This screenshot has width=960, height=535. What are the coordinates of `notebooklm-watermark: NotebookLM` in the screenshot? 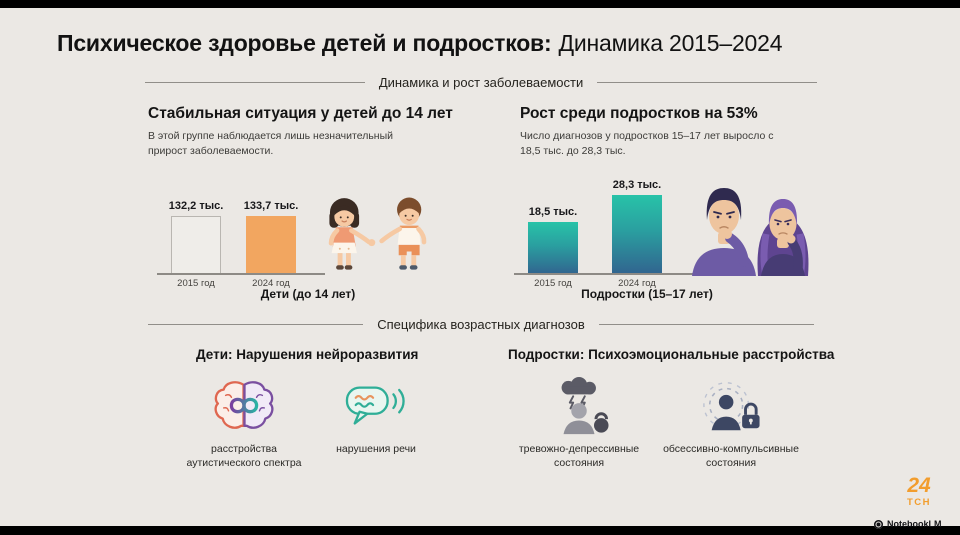 It's located at (908, 524).